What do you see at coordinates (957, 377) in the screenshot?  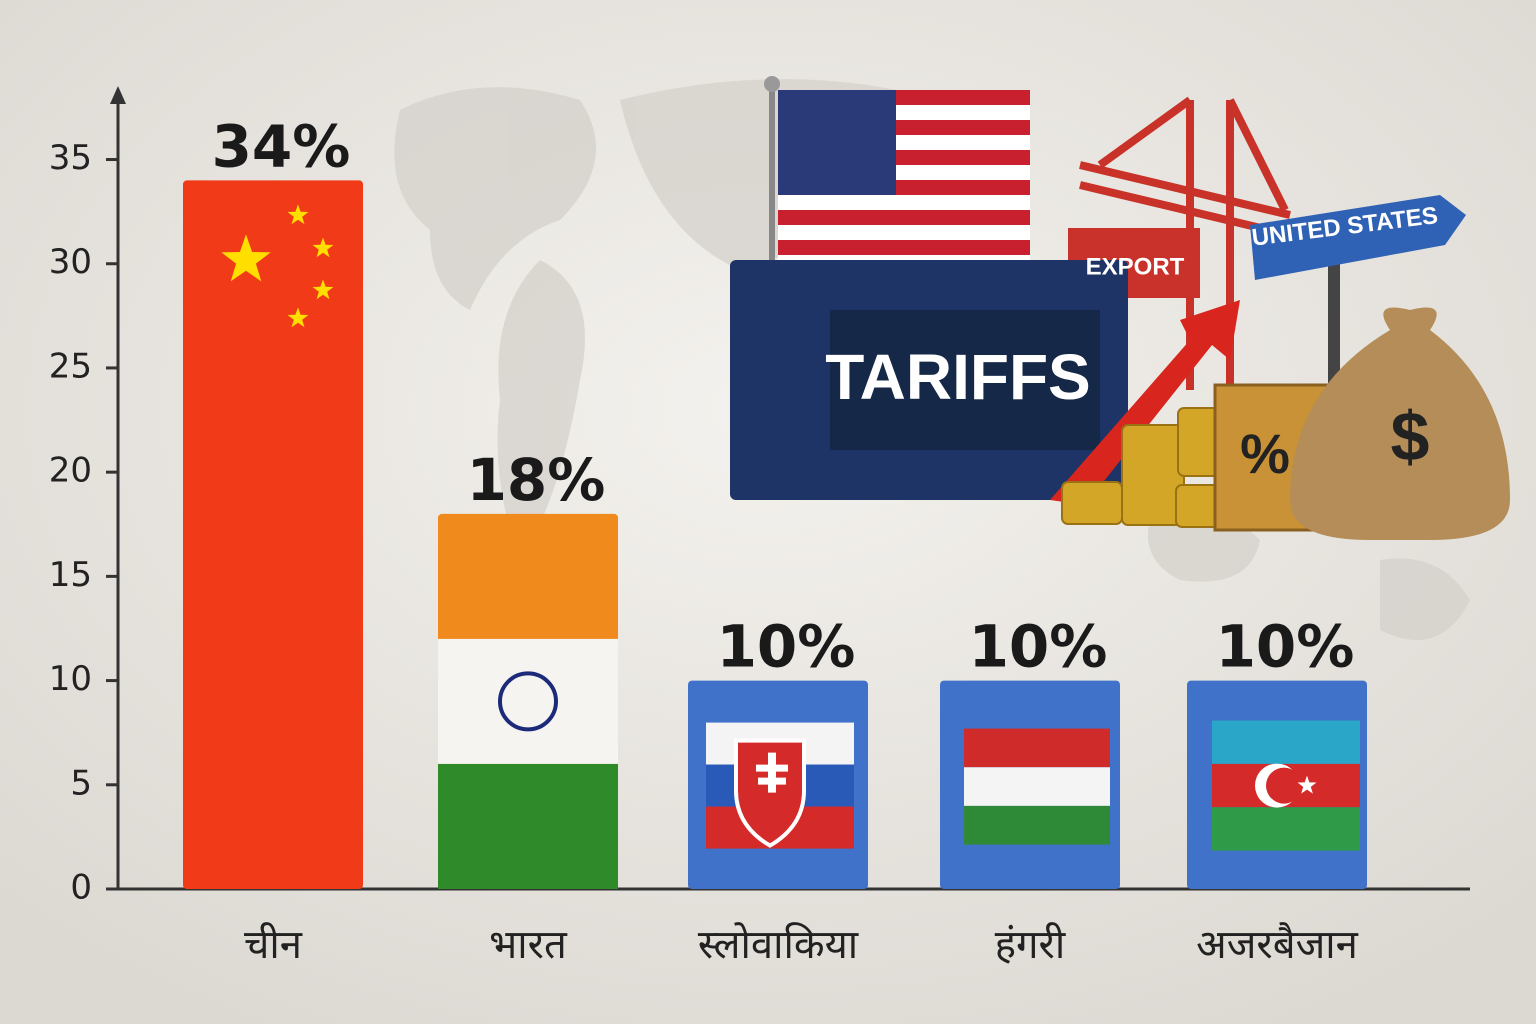 I see `annotation: TARIFFS` at bounding box center [957, 377].